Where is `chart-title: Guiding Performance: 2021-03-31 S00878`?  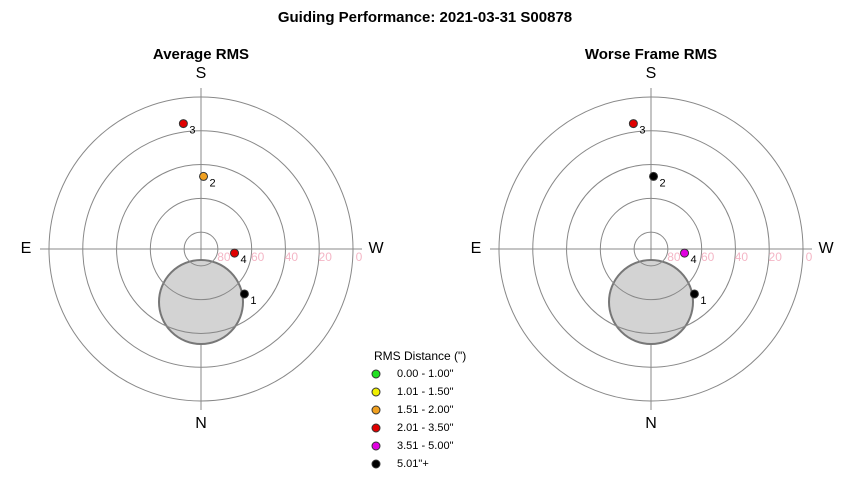
chart-title: Guiding Performance: 2021-03-31 S00878 is located at coordinates (425, 17).